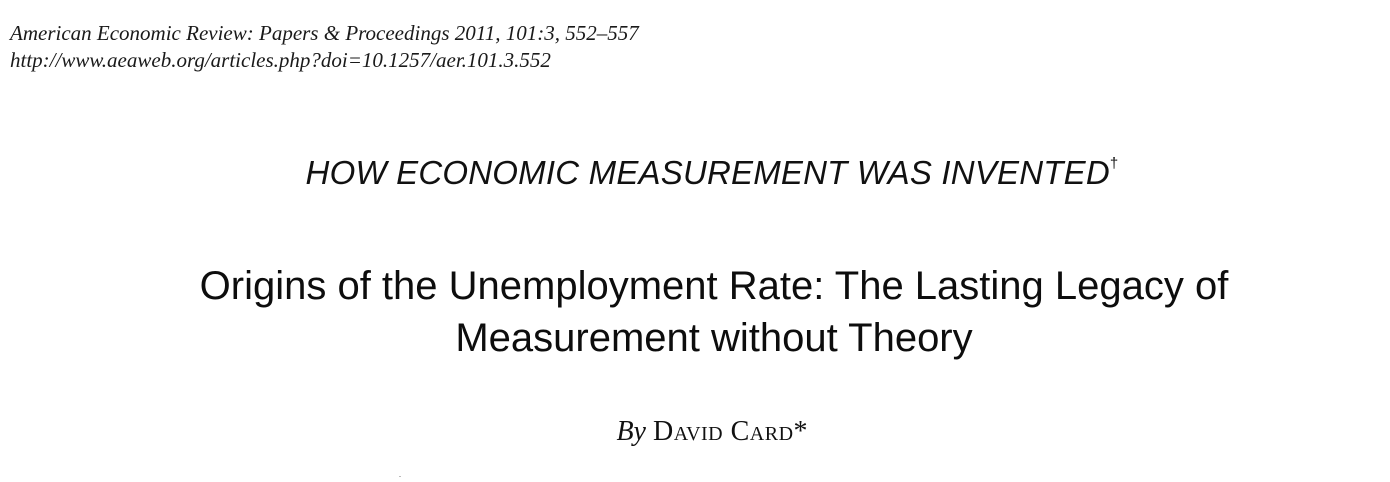 This screenshot has height=482, width=1390. What do you see at coordinates (1114, 163) in the screenshot?
I see `dagger-footnote-mark: †` at bounding box center [1114, 163].